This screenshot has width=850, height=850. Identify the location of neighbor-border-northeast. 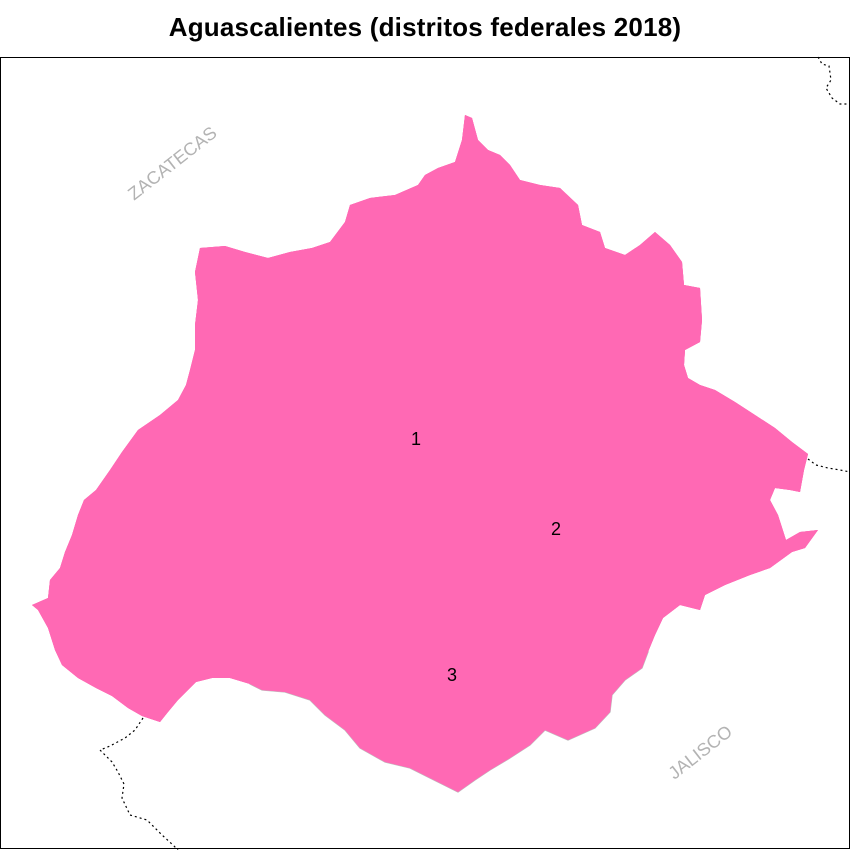
(833, 80).